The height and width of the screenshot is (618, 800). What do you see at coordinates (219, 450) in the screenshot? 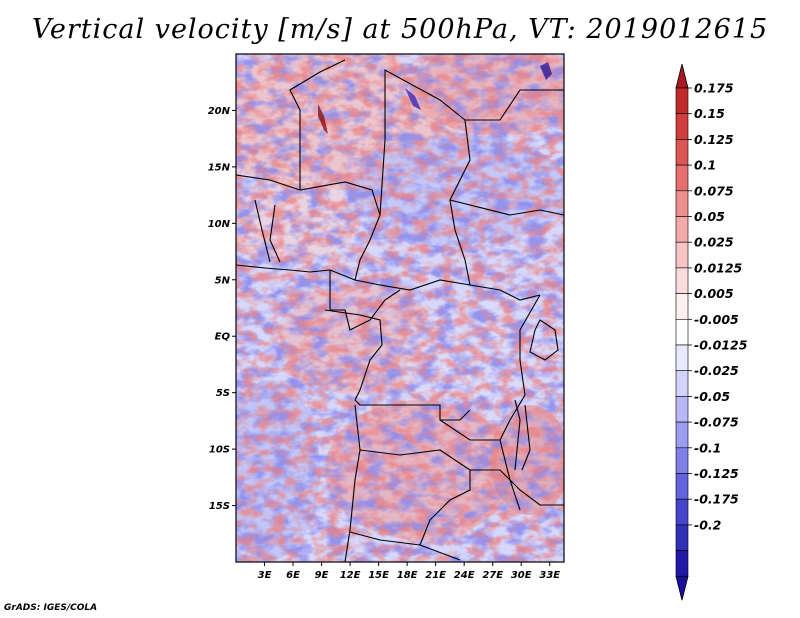
I see `lat-tick-label: 10S` at bounding box center [219, 450].